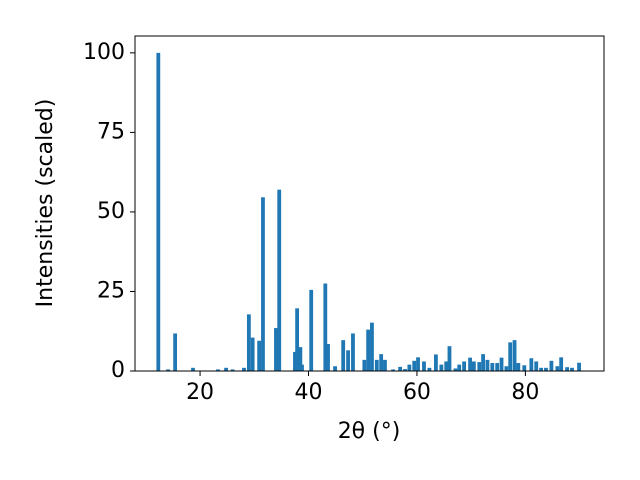  What do you see at coordinates (111, 211) in the screenshot?
I see `y-tick-label: 50` at bounding box center [111, 211].